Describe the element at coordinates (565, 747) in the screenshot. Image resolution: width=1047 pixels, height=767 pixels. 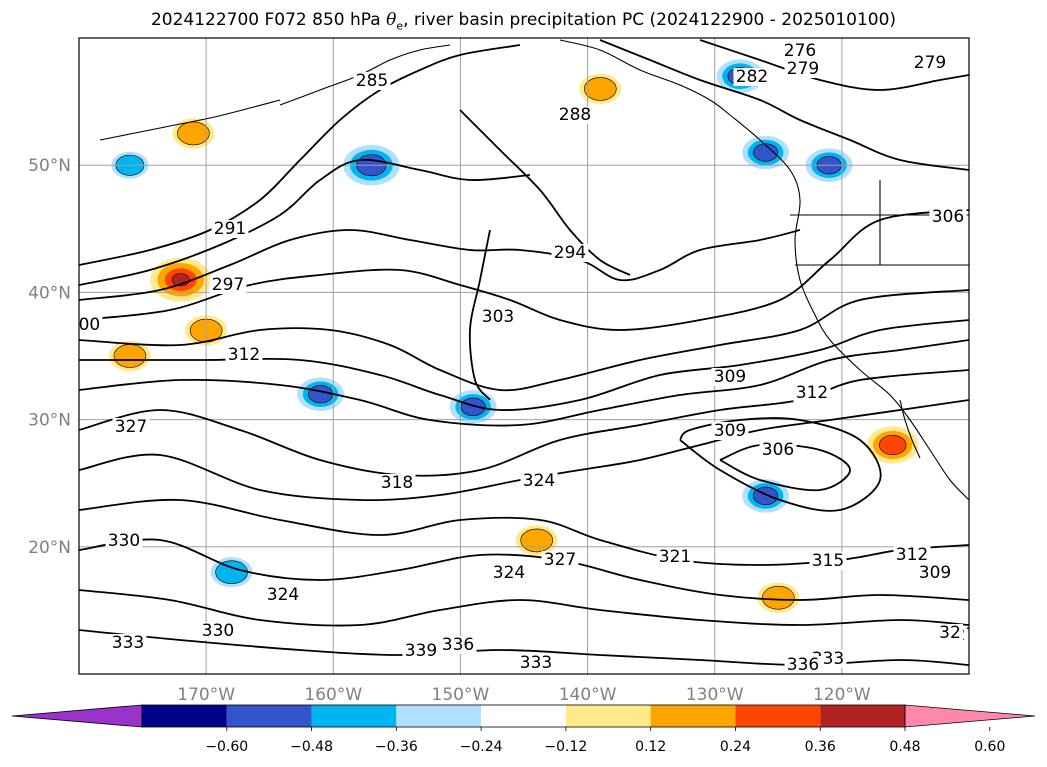
I see `colorbar-tick-label: −0.12` at that location.